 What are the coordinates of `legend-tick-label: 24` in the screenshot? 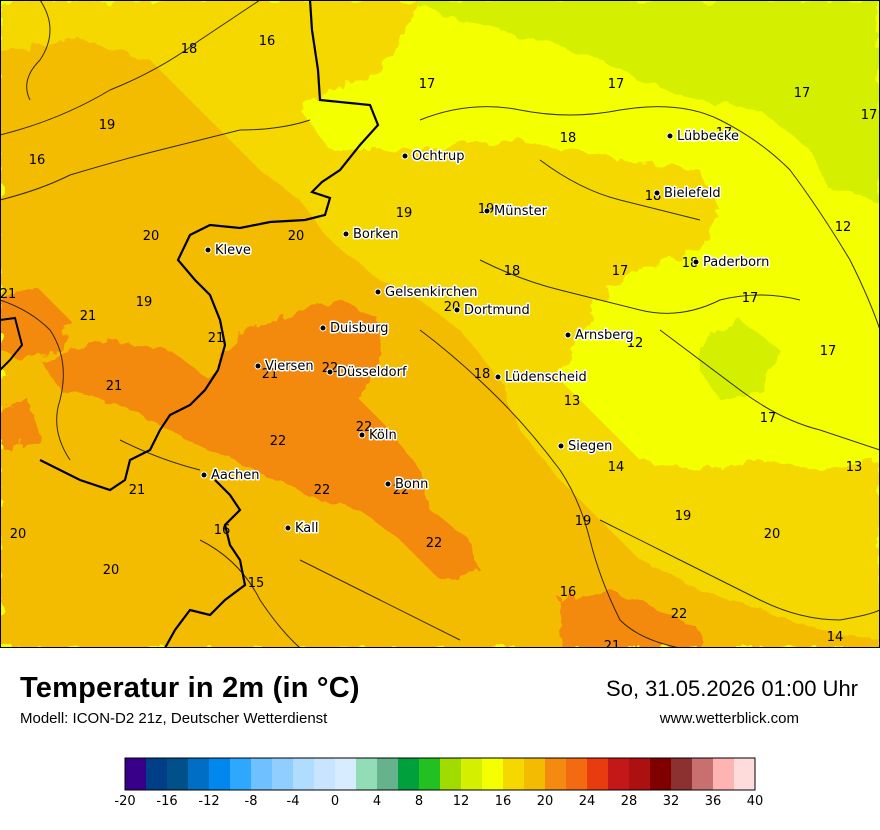 It's located at (587, 801).